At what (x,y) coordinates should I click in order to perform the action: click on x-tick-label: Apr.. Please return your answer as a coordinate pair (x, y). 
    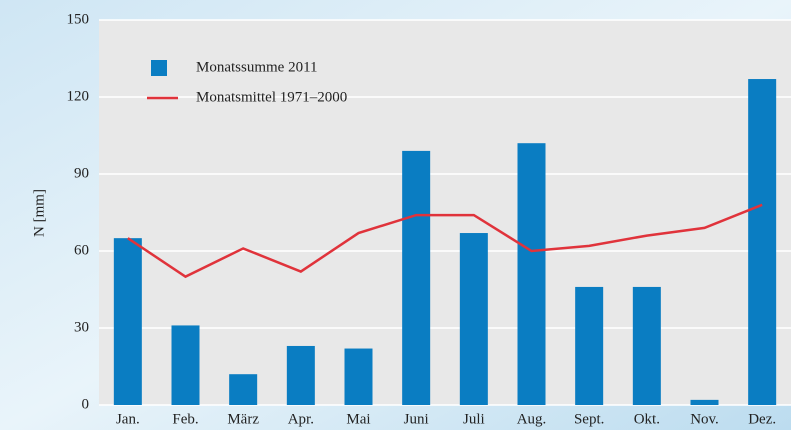
    Looking at the image, I should click on (301, 419).